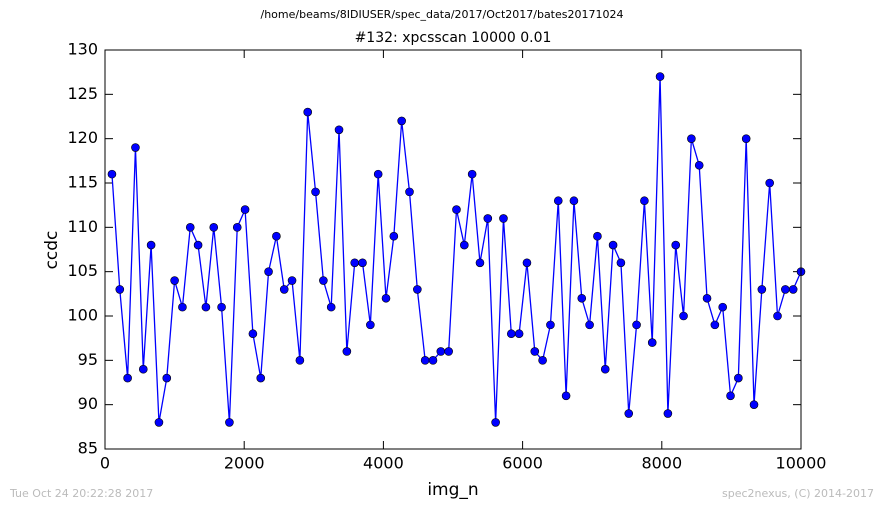 The height and width of the screenshot is (513, 884). What do you see at coordinates (88, 448) in the screenshot?
I see `y-tick-label: 85` at bounding box center [88, 448].